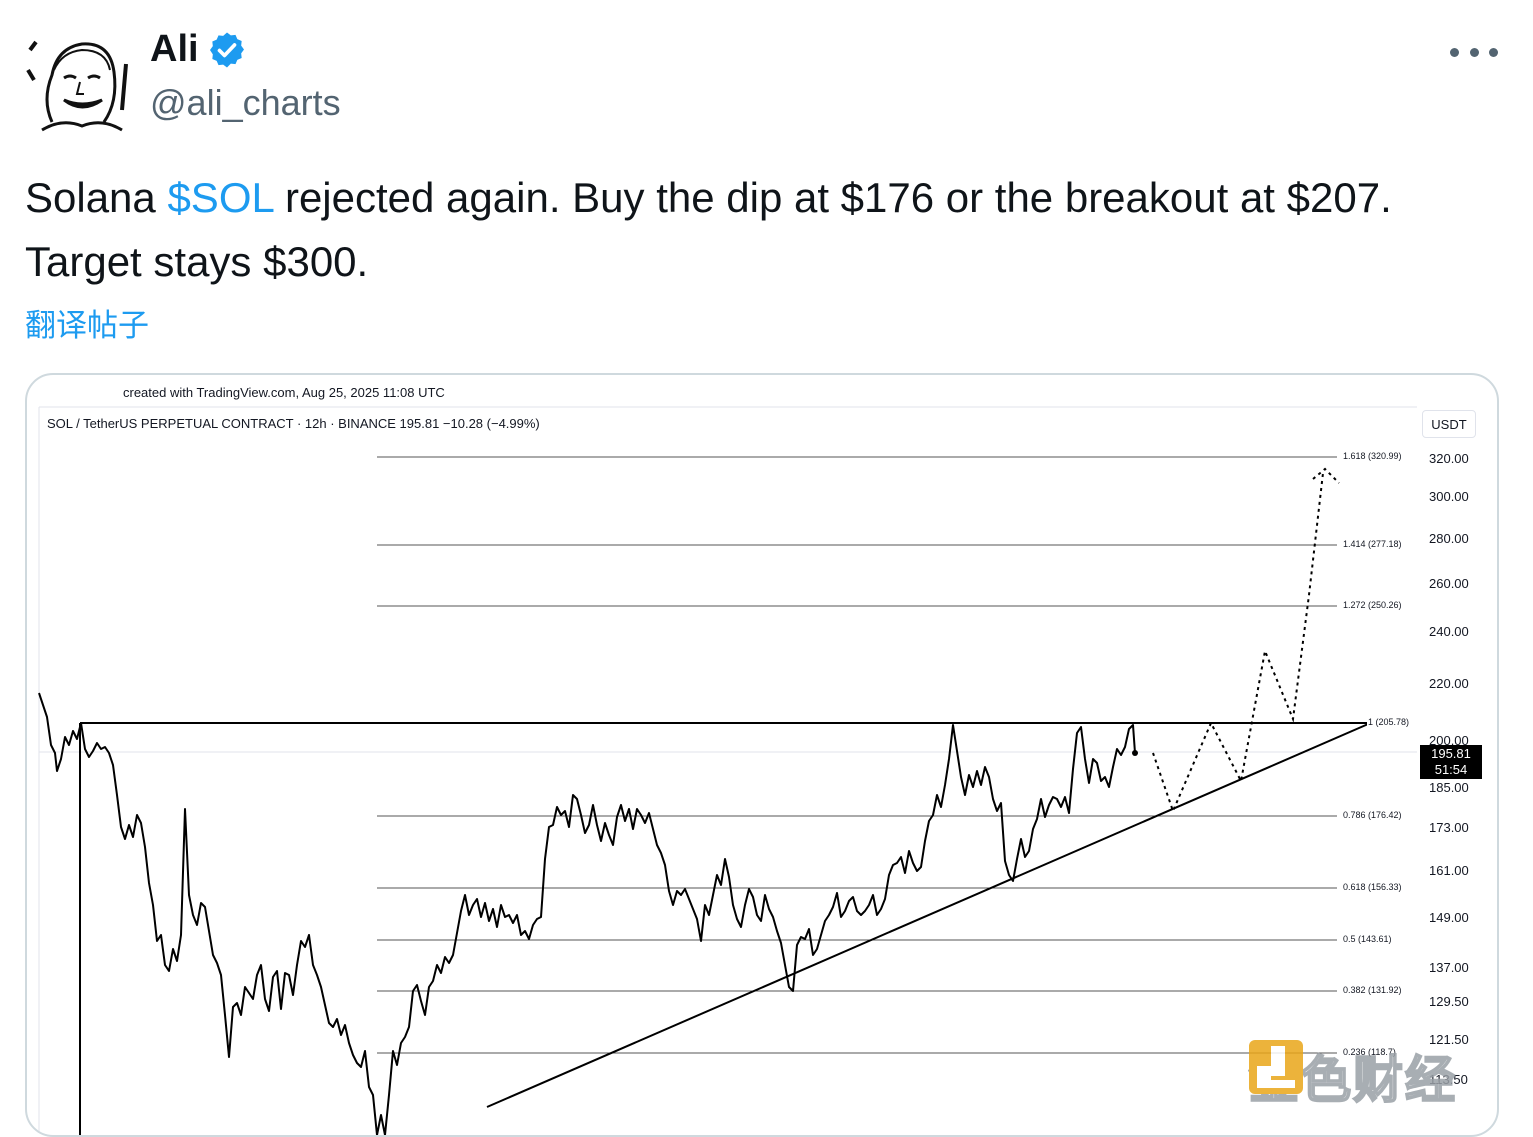  I want to click on axis-label: 185.00, so click(1449, 787).